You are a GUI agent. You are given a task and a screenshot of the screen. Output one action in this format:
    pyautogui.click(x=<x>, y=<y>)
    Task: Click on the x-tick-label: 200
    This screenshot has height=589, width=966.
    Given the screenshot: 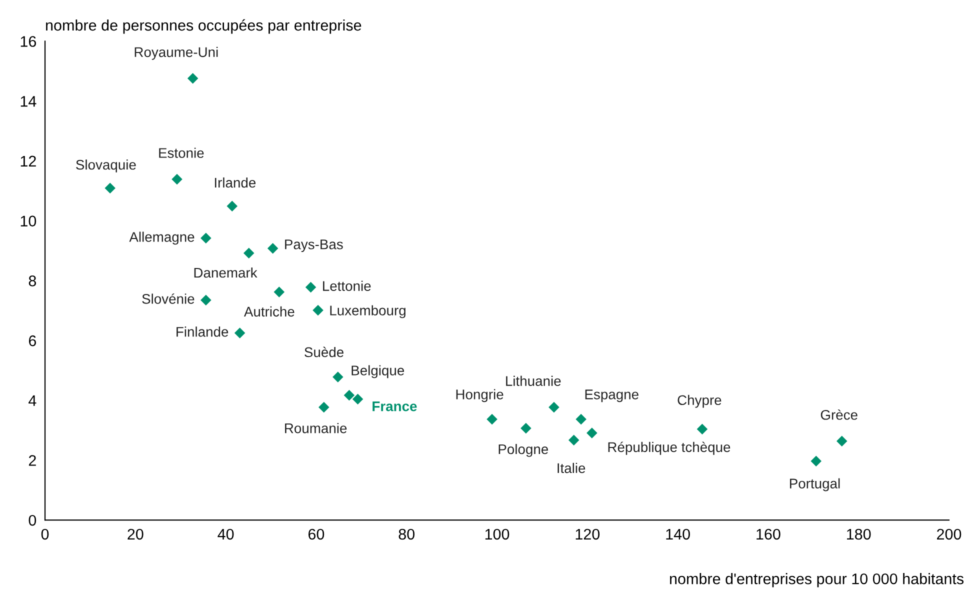 What is the action you would take?
    pyautogui.click(x=949, y=534)
    